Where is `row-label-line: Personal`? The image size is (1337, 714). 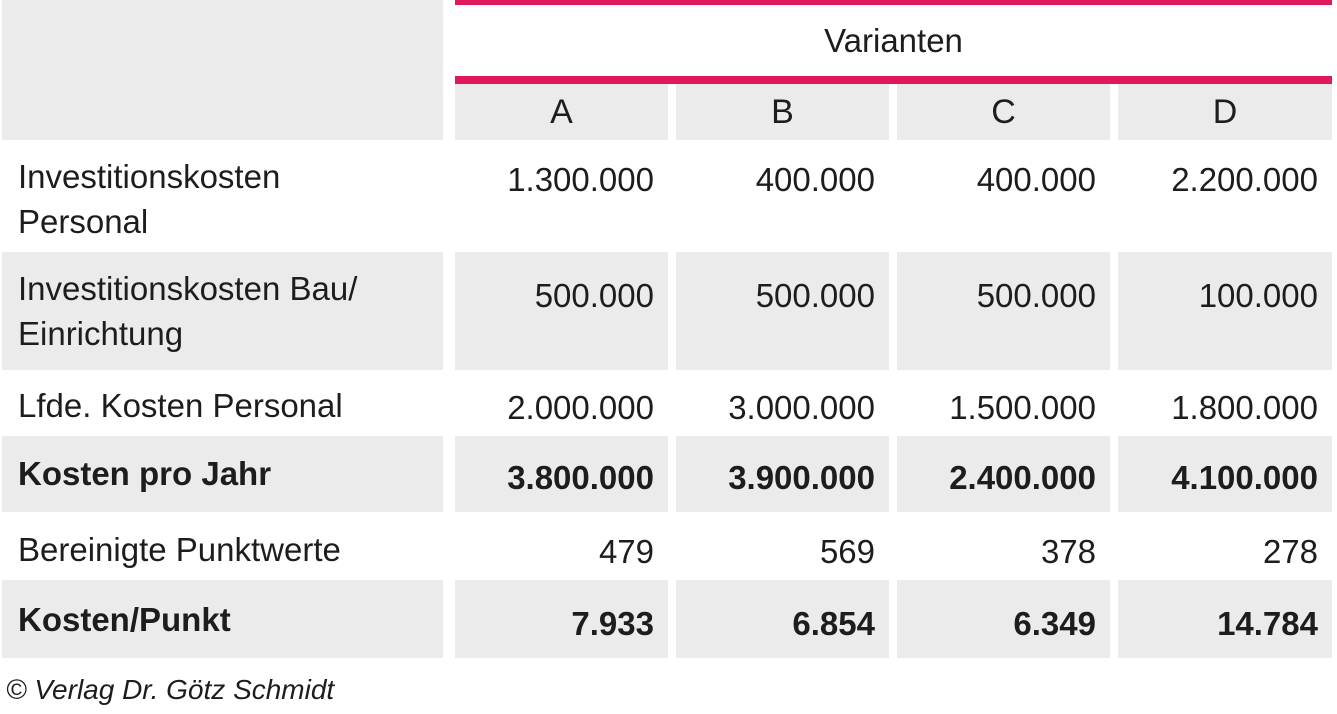 row-label-line: Personal is located at coordinates (83, 221).